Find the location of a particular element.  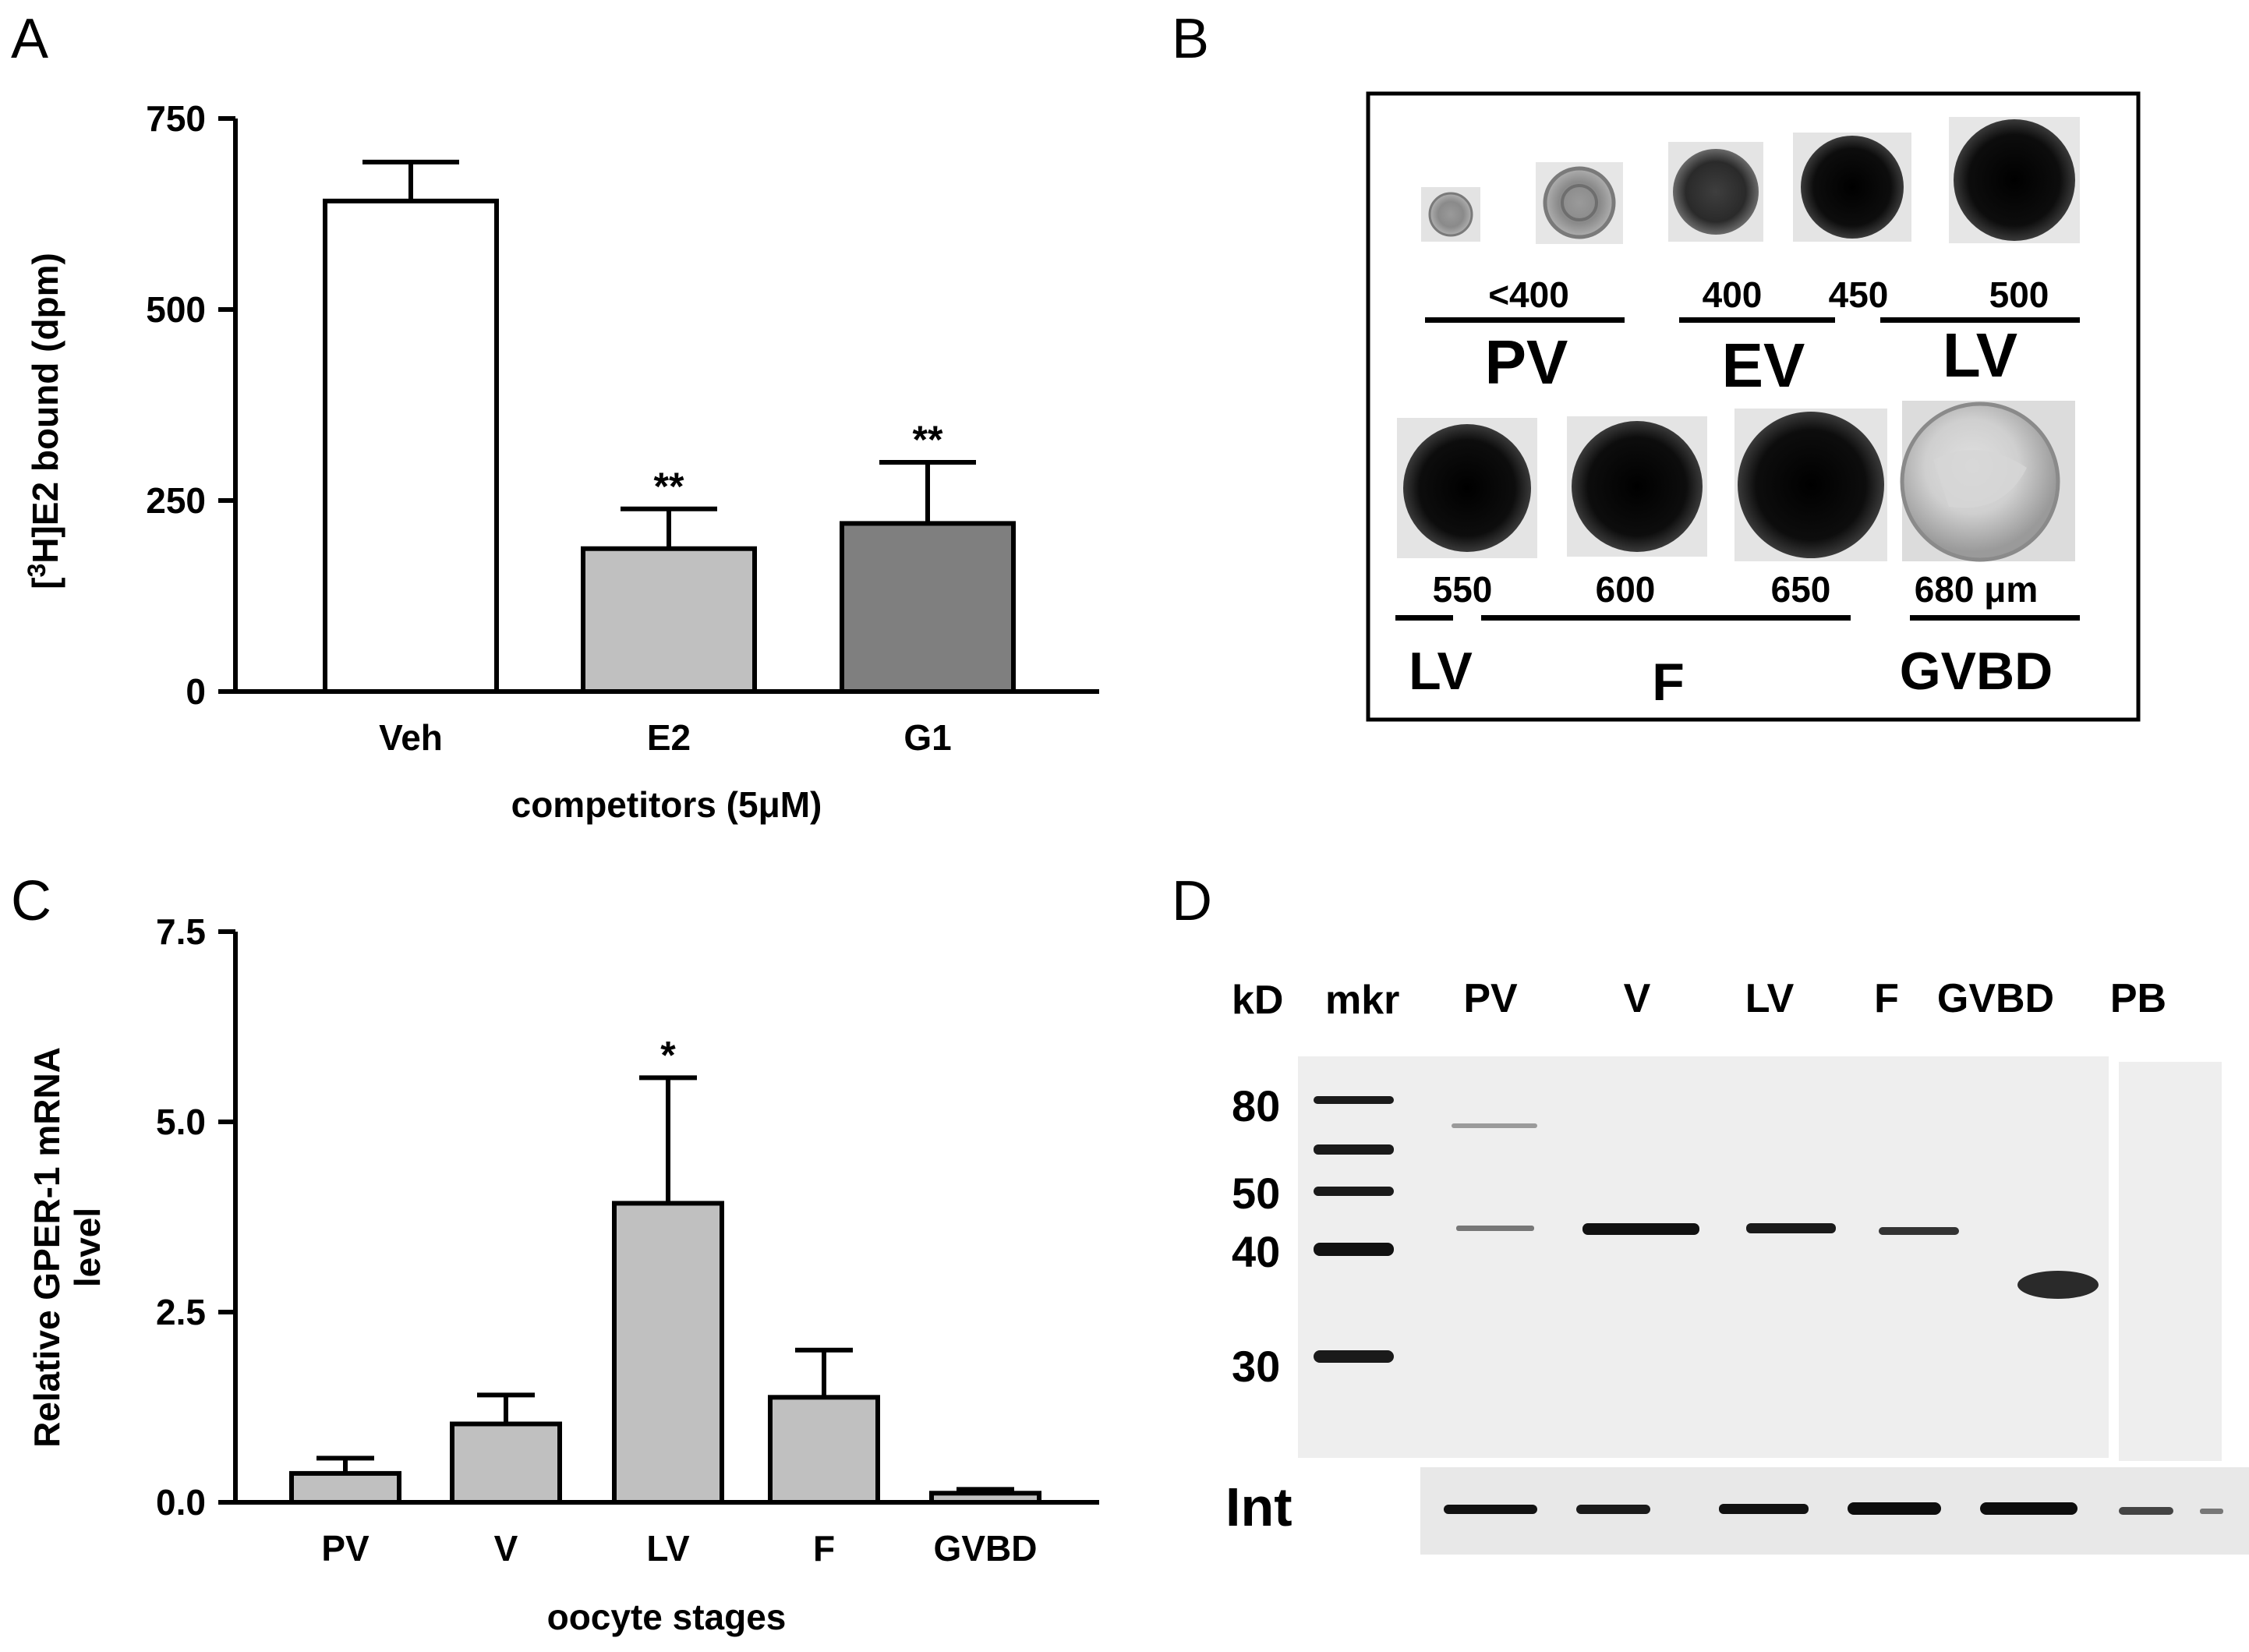

lane-label: F is located at coordinates (1887, 998).